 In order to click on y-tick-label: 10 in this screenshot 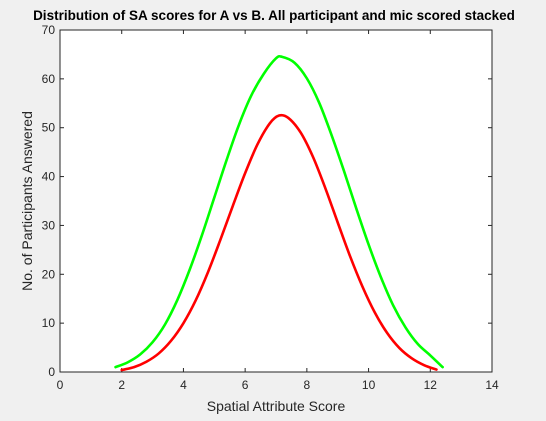, I will do `click(49, 323)`.